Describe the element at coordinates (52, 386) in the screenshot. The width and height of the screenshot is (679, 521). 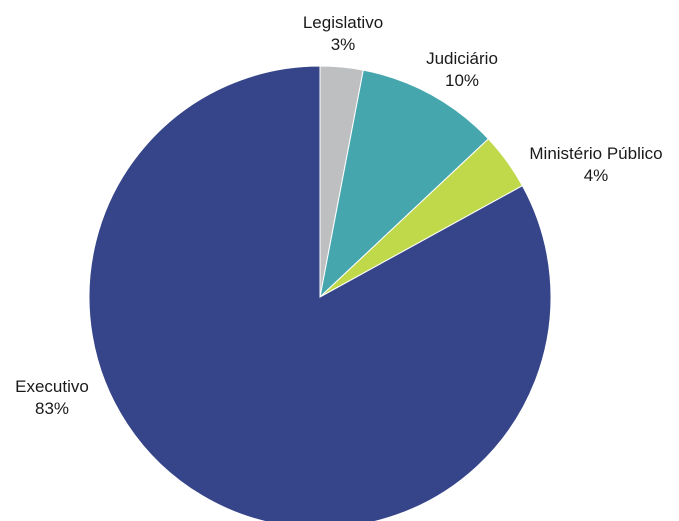
I see `slice-label-name: Executivo` at that location.